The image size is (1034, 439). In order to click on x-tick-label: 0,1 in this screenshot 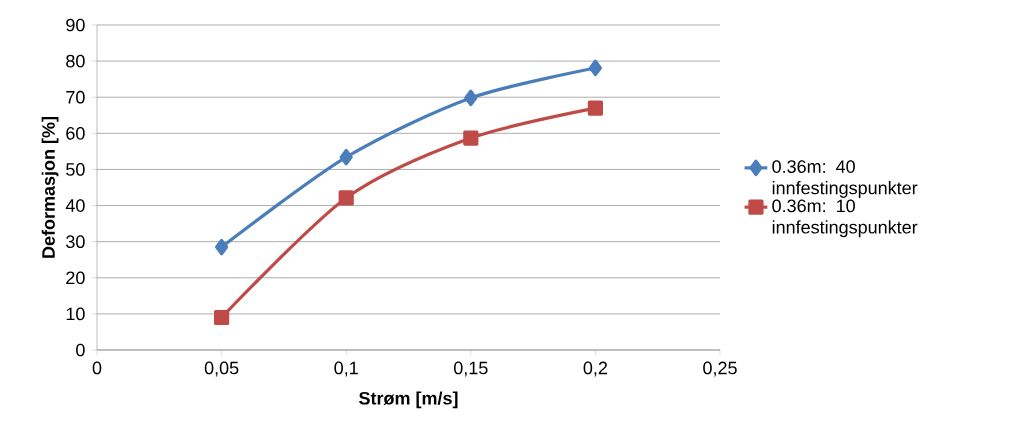, I will do `click(346, 369)`.